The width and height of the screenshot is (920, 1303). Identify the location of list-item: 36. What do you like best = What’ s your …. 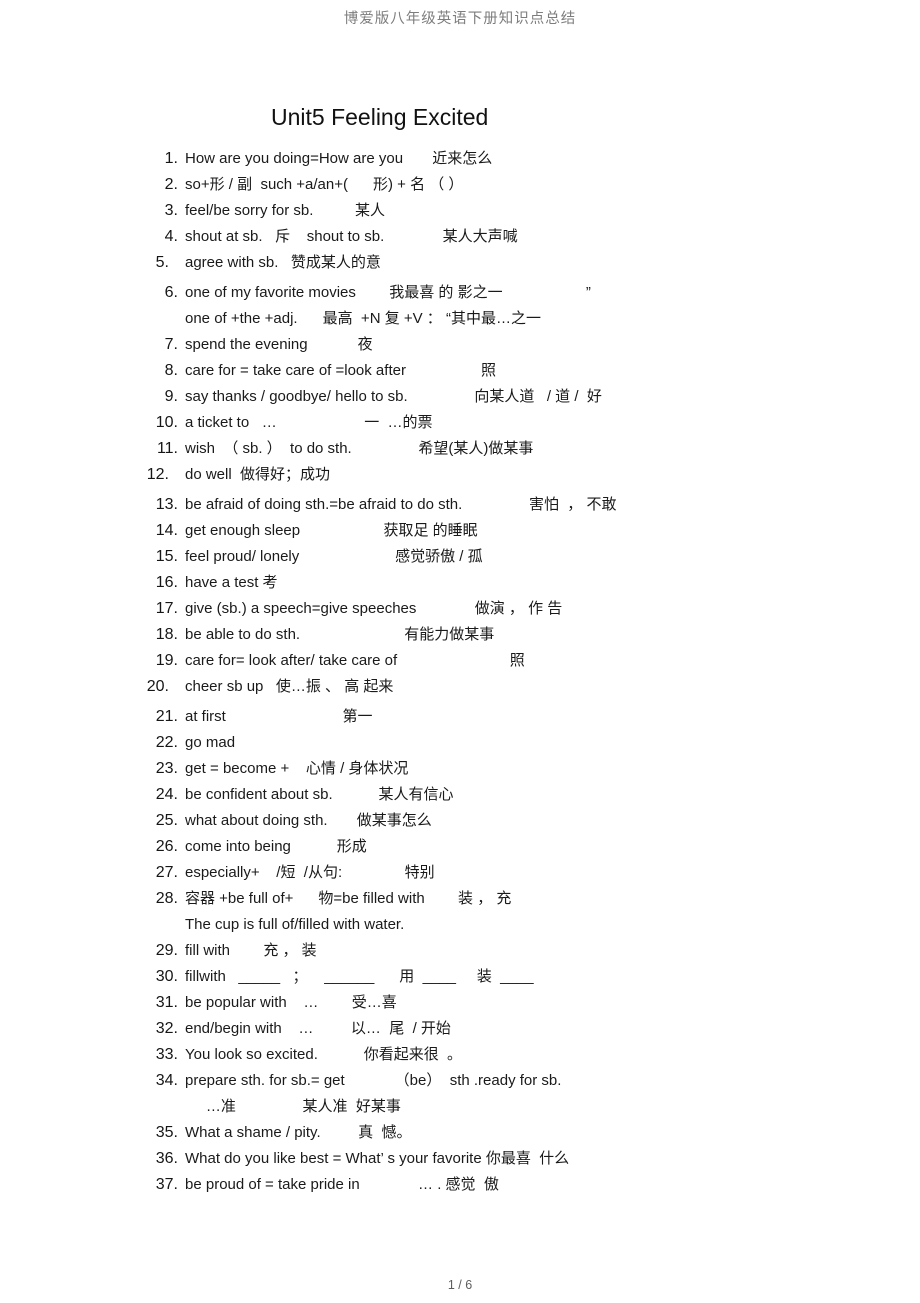
(507, 1159).